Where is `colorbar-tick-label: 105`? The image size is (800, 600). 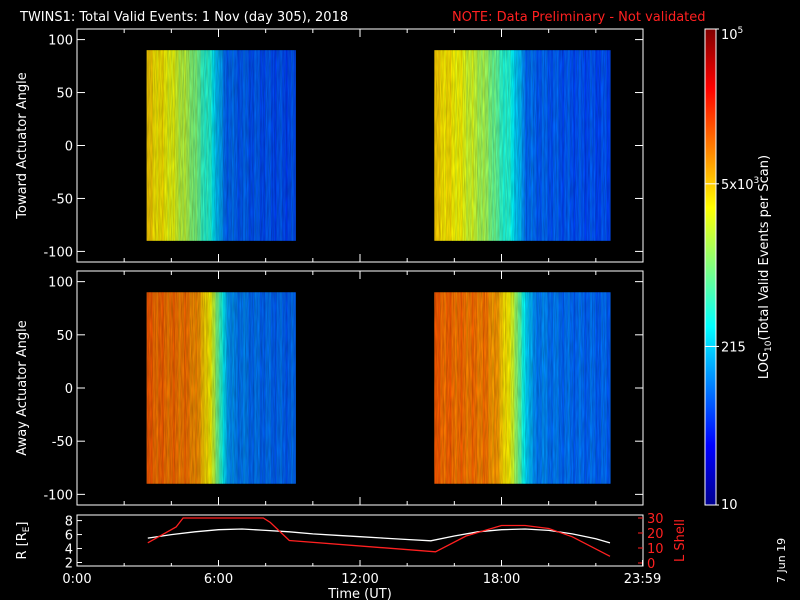
colorbar-tick-label: 105 is located at coordinates (732, 34).